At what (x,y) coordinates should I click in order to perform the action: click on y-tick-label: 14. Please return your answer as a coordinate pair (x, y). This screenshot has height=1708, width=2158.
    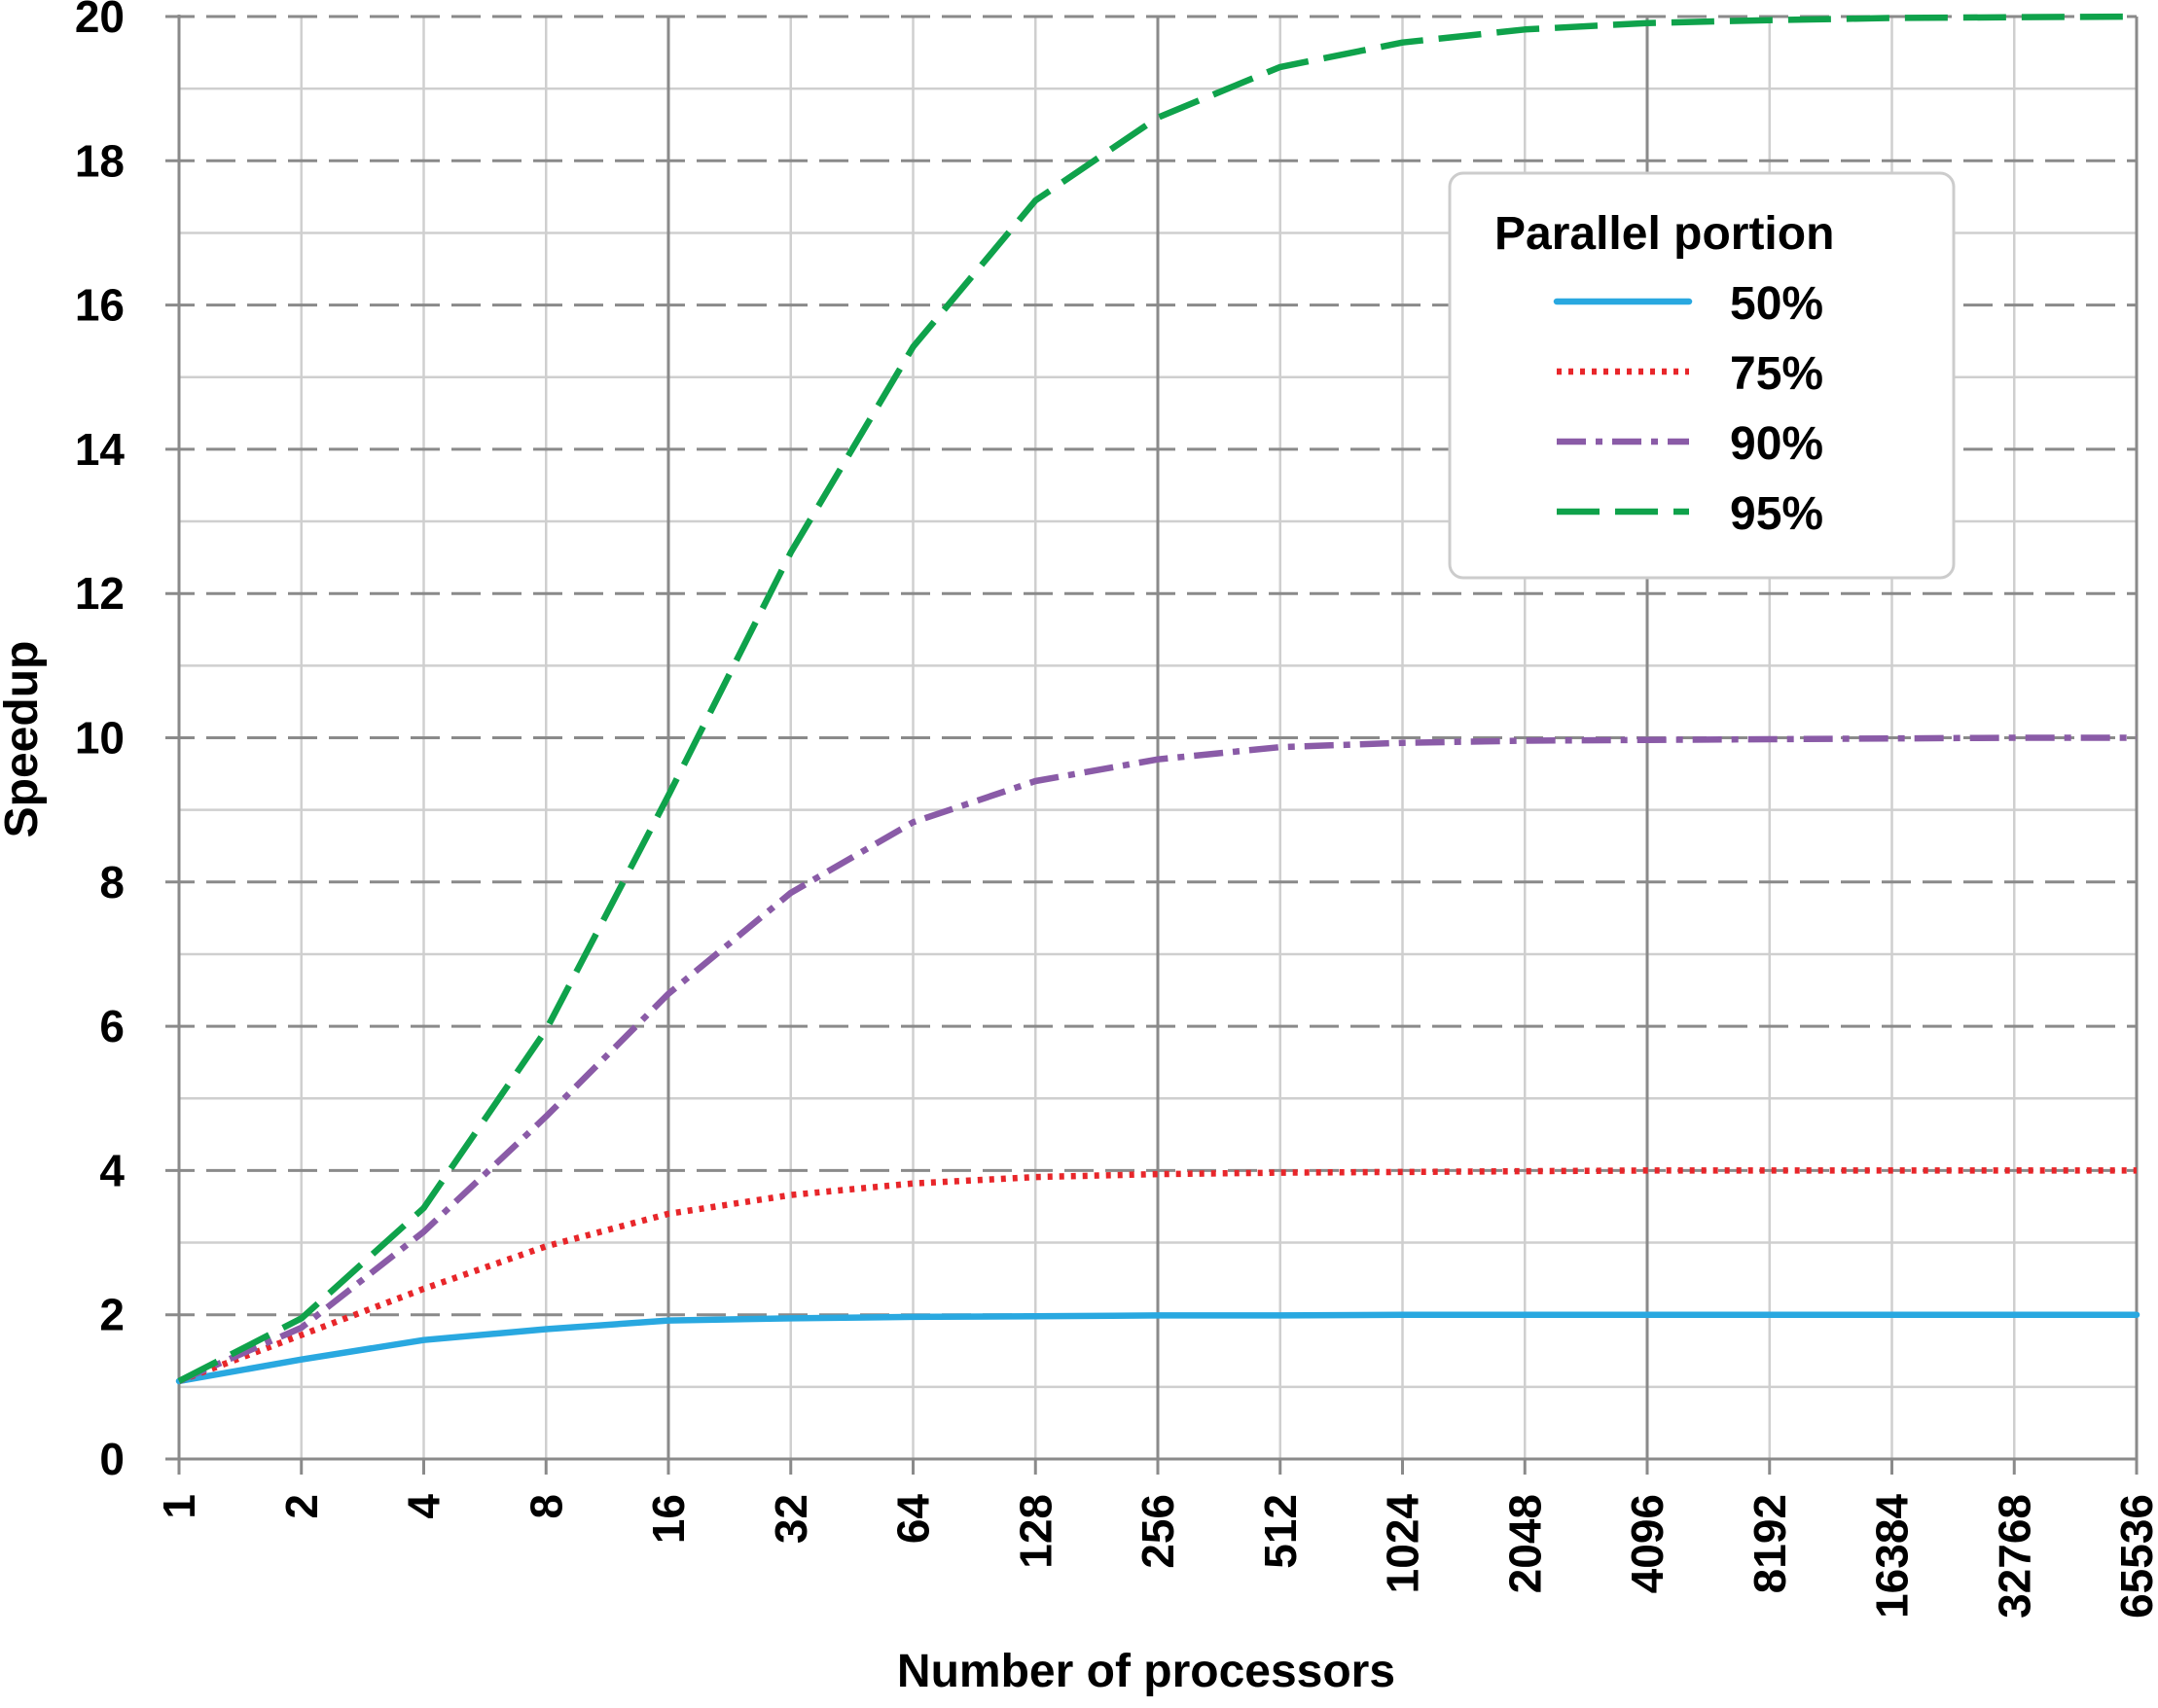
    Looking at the image, I should click on (100, 449).